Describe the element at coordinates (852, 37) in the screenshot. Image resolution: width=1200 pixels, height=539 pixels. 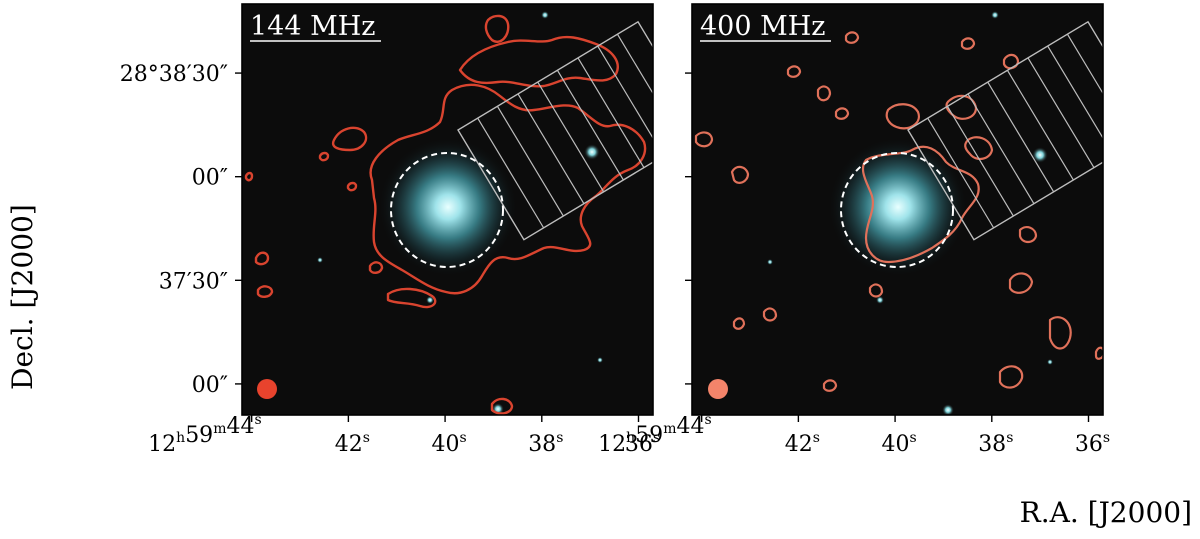
I see `contour-small-e` at that location.